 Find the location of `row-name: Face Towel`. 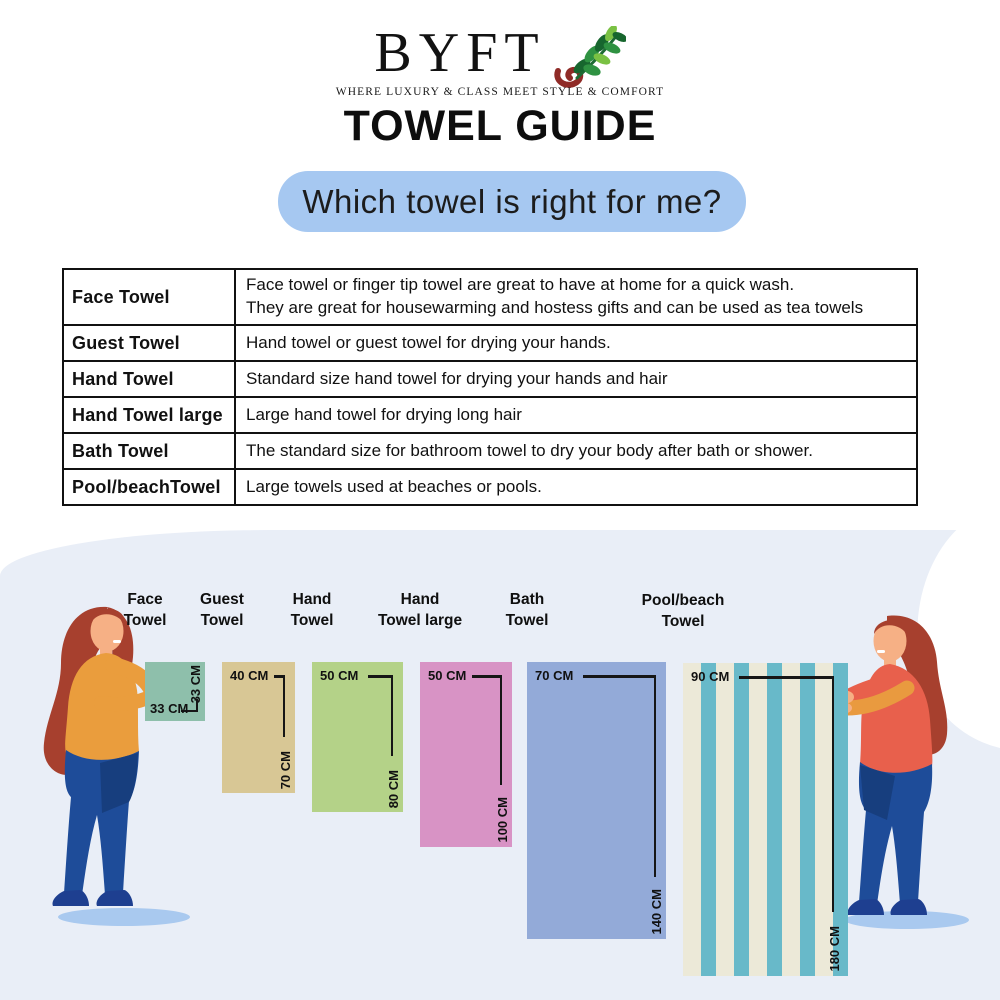

row-name: Face Towel is located at coordinates (150, 297).